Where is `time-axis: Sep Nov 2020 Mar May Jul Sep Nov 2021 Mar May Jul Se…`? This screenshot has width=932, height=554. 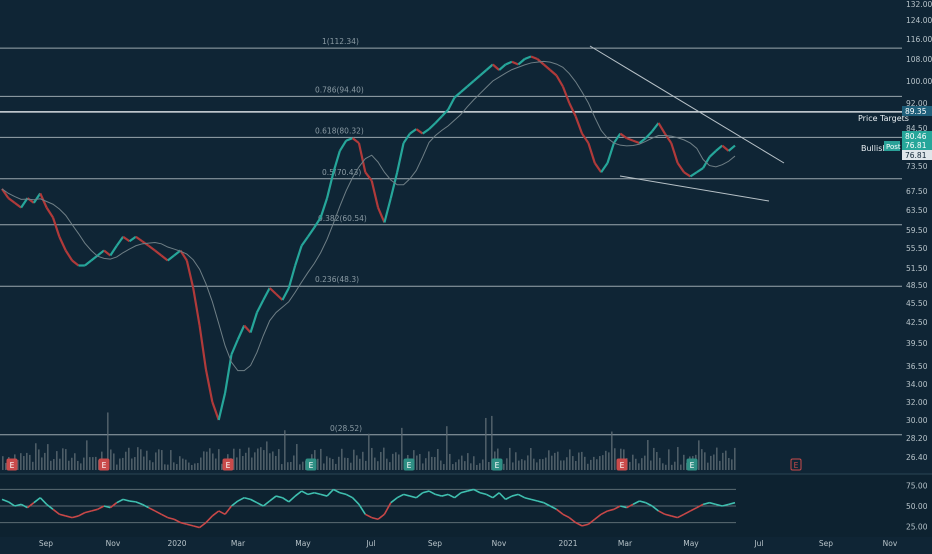 time-axis: Sep Nov 2020 Mar May Jul Sep Nov 2021 Mar May Jul Se… is located at coordinates (468, 543).